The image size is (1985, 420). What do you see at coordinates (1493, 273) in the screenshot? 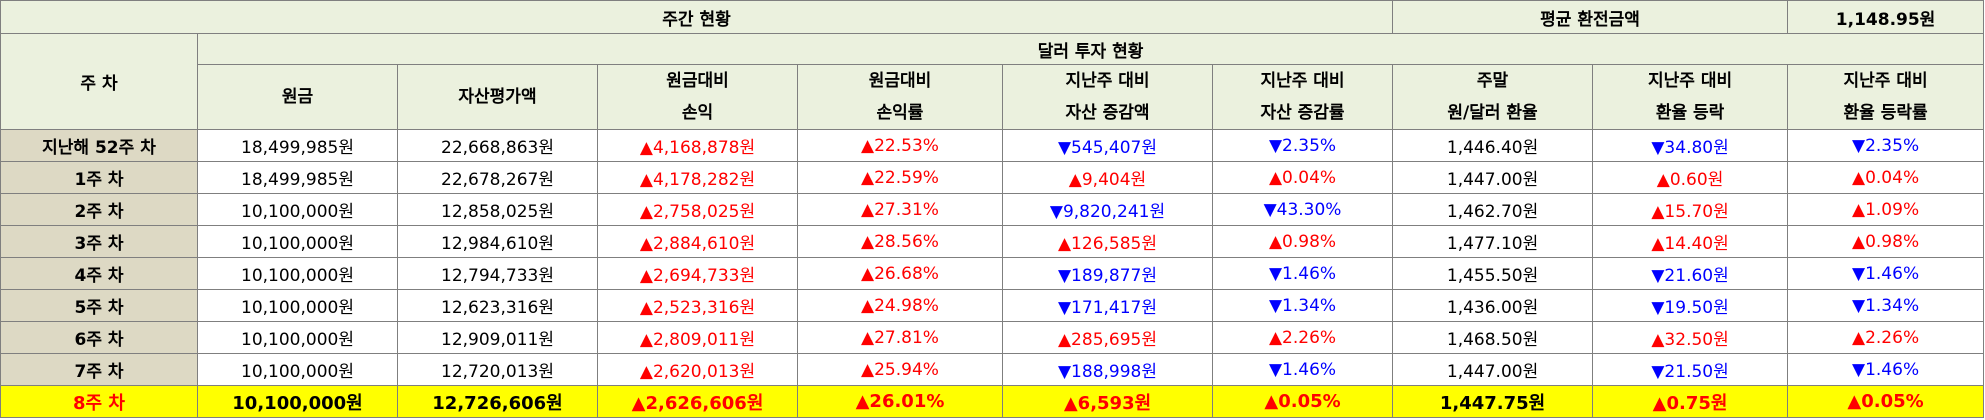
I see `exchange-rate-cell: 1,455.50원` at bounding box center [1493, 273].